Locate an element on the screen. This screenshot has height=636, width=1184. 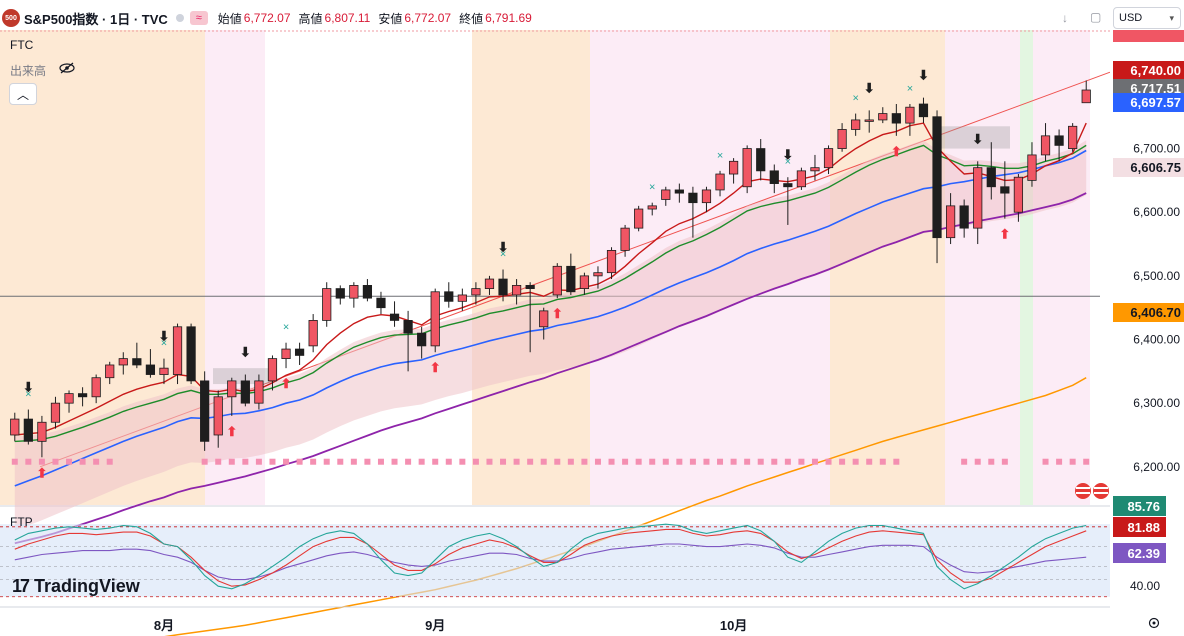
time-tick-2: 10月 is located at coordinates (733, 625).